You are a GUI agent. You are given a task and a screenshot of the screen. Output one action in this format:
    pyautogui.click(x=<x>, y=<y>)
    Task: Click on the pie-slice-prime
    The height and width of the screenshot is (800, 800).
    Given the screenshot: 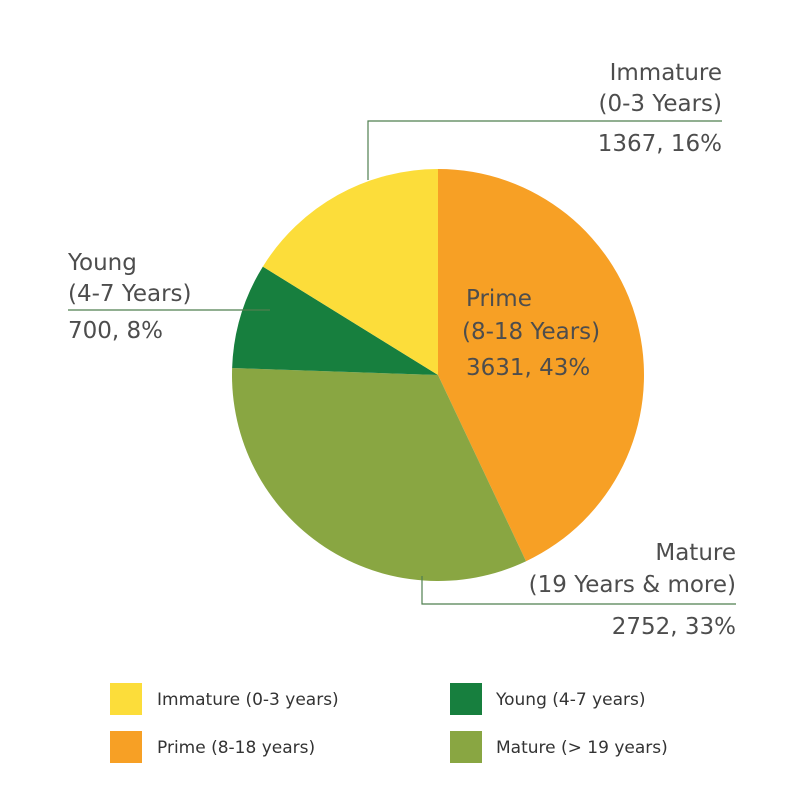 What is the action you would take?
    pyautogui.click(x=541, y=365)
    